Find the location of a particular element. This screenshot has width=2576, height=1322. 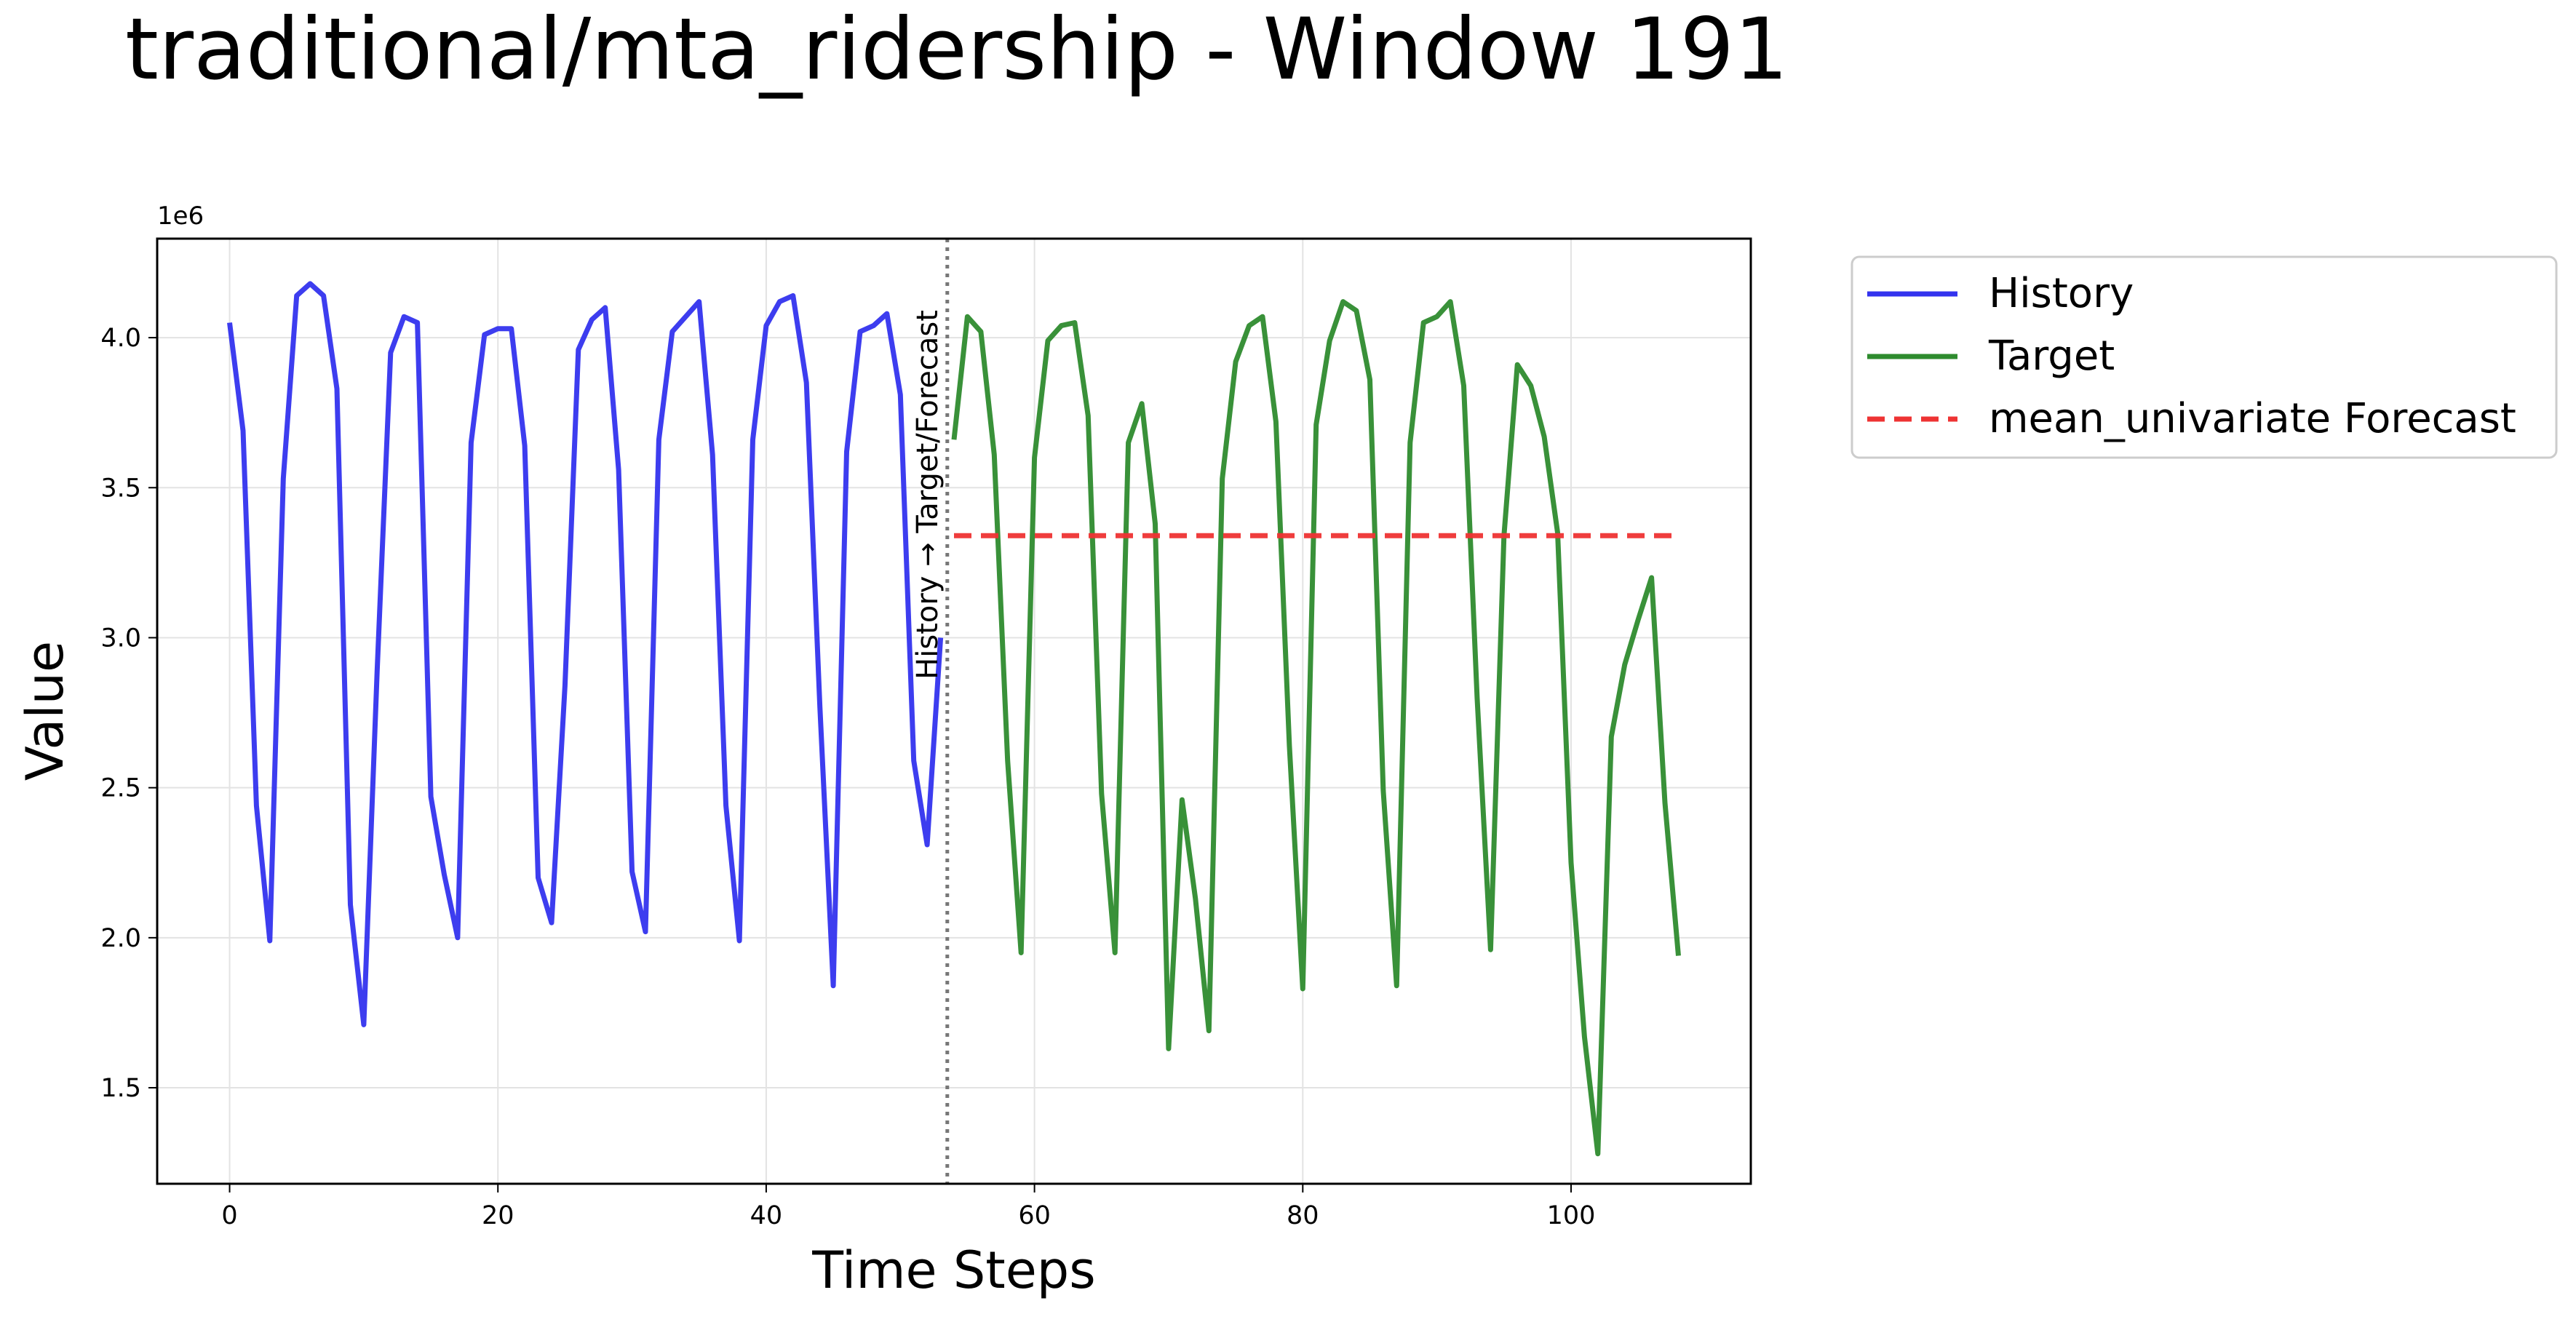

legend-label-target: Target is located at coordinates (2051, 357).